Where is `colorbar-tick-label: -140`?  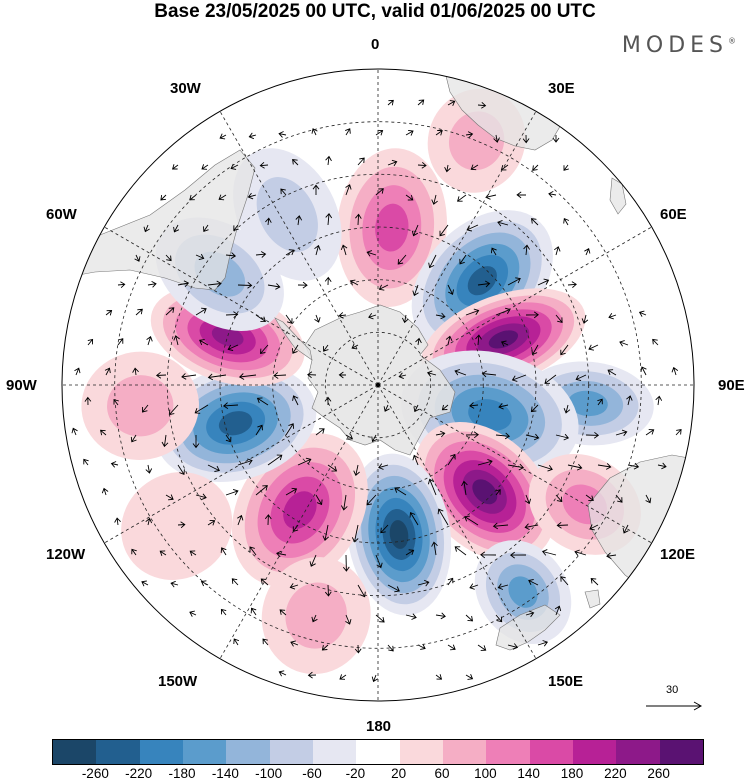 colorbar-tick-label: -140 is located at coordinates (225, 773).